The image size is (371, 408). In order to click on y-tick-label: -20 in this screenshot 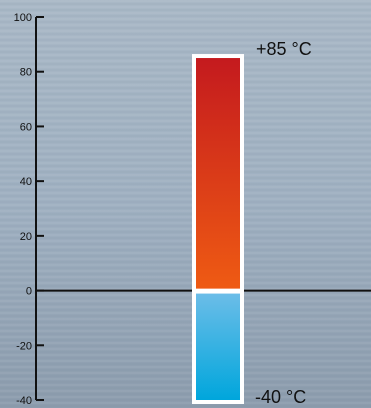, I will do `click(24, 346)`.